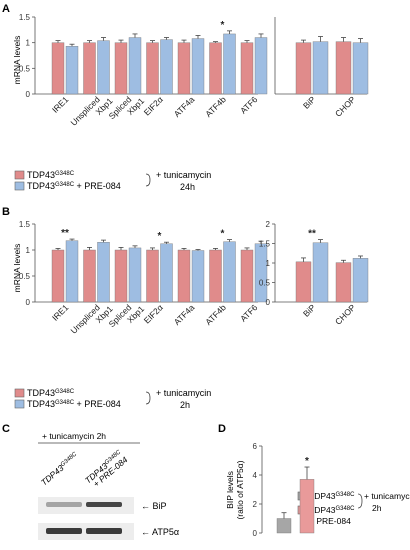 Image resolution: width=410 pixels, height=550 pixels. What do you see at coordinates (25, 17) in the screenshot?
I see `y-tick-label-a-left: 1.5` at bounding box center [25, 17].